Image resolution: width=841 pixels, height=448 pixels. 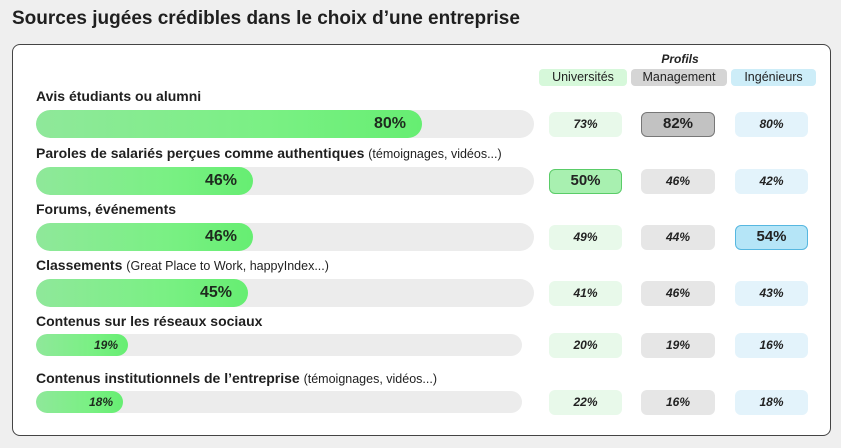 I want to click on row-label: Avis étudiants ou alumni, so click(x=118, y=96).